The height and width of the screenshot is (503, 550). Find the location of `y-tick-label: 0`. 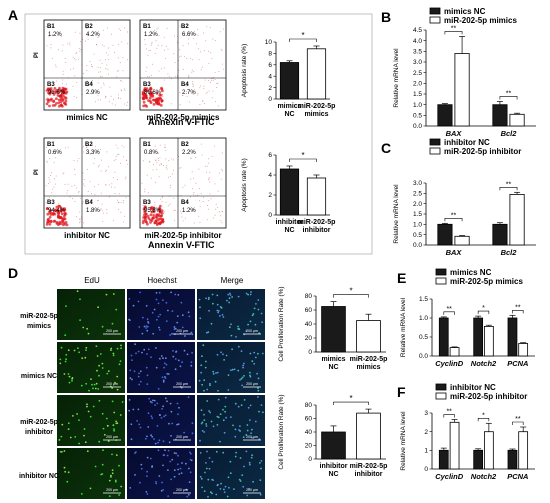

y-tick-label: 0 is located at coordinates (310, 459).